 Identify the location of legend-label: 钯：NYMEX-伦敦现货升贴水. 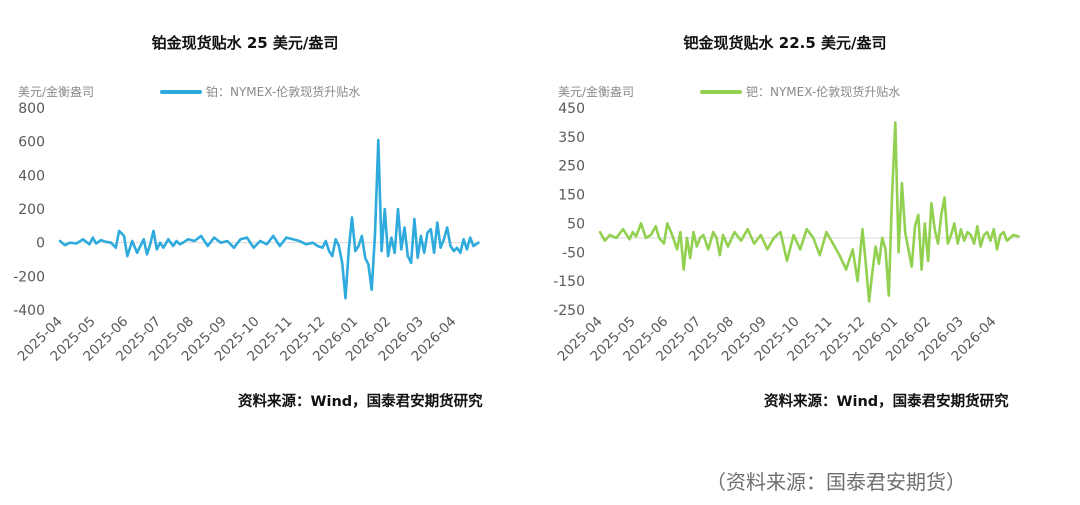
(823, 92).